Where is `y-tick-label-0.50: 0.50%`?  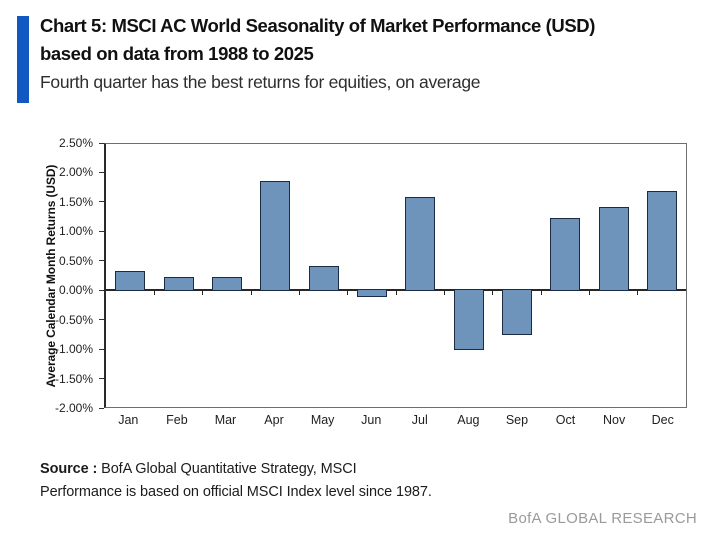 y-tick-label-0.50: 0.50% is located at coordinates (75, 260).